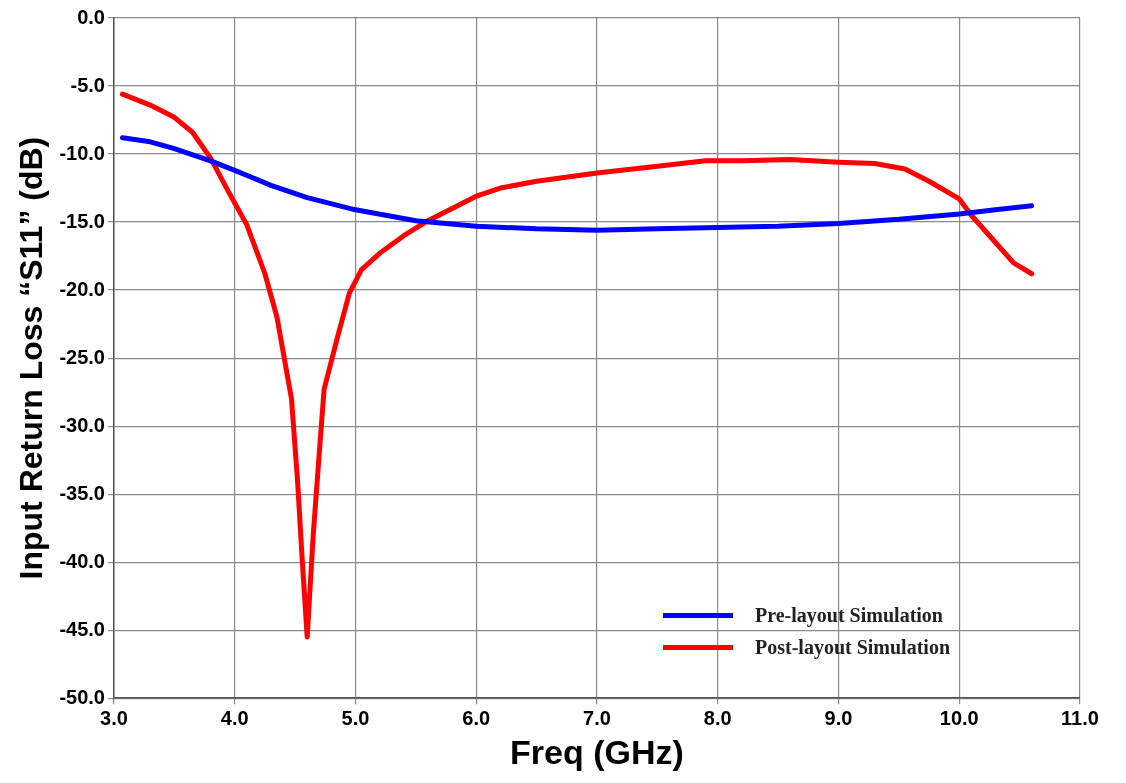  What do you see at coordinates (82, 288) in the screenshot?
I see `y-tick-label: -20.0` at bounding box center [82, 288].